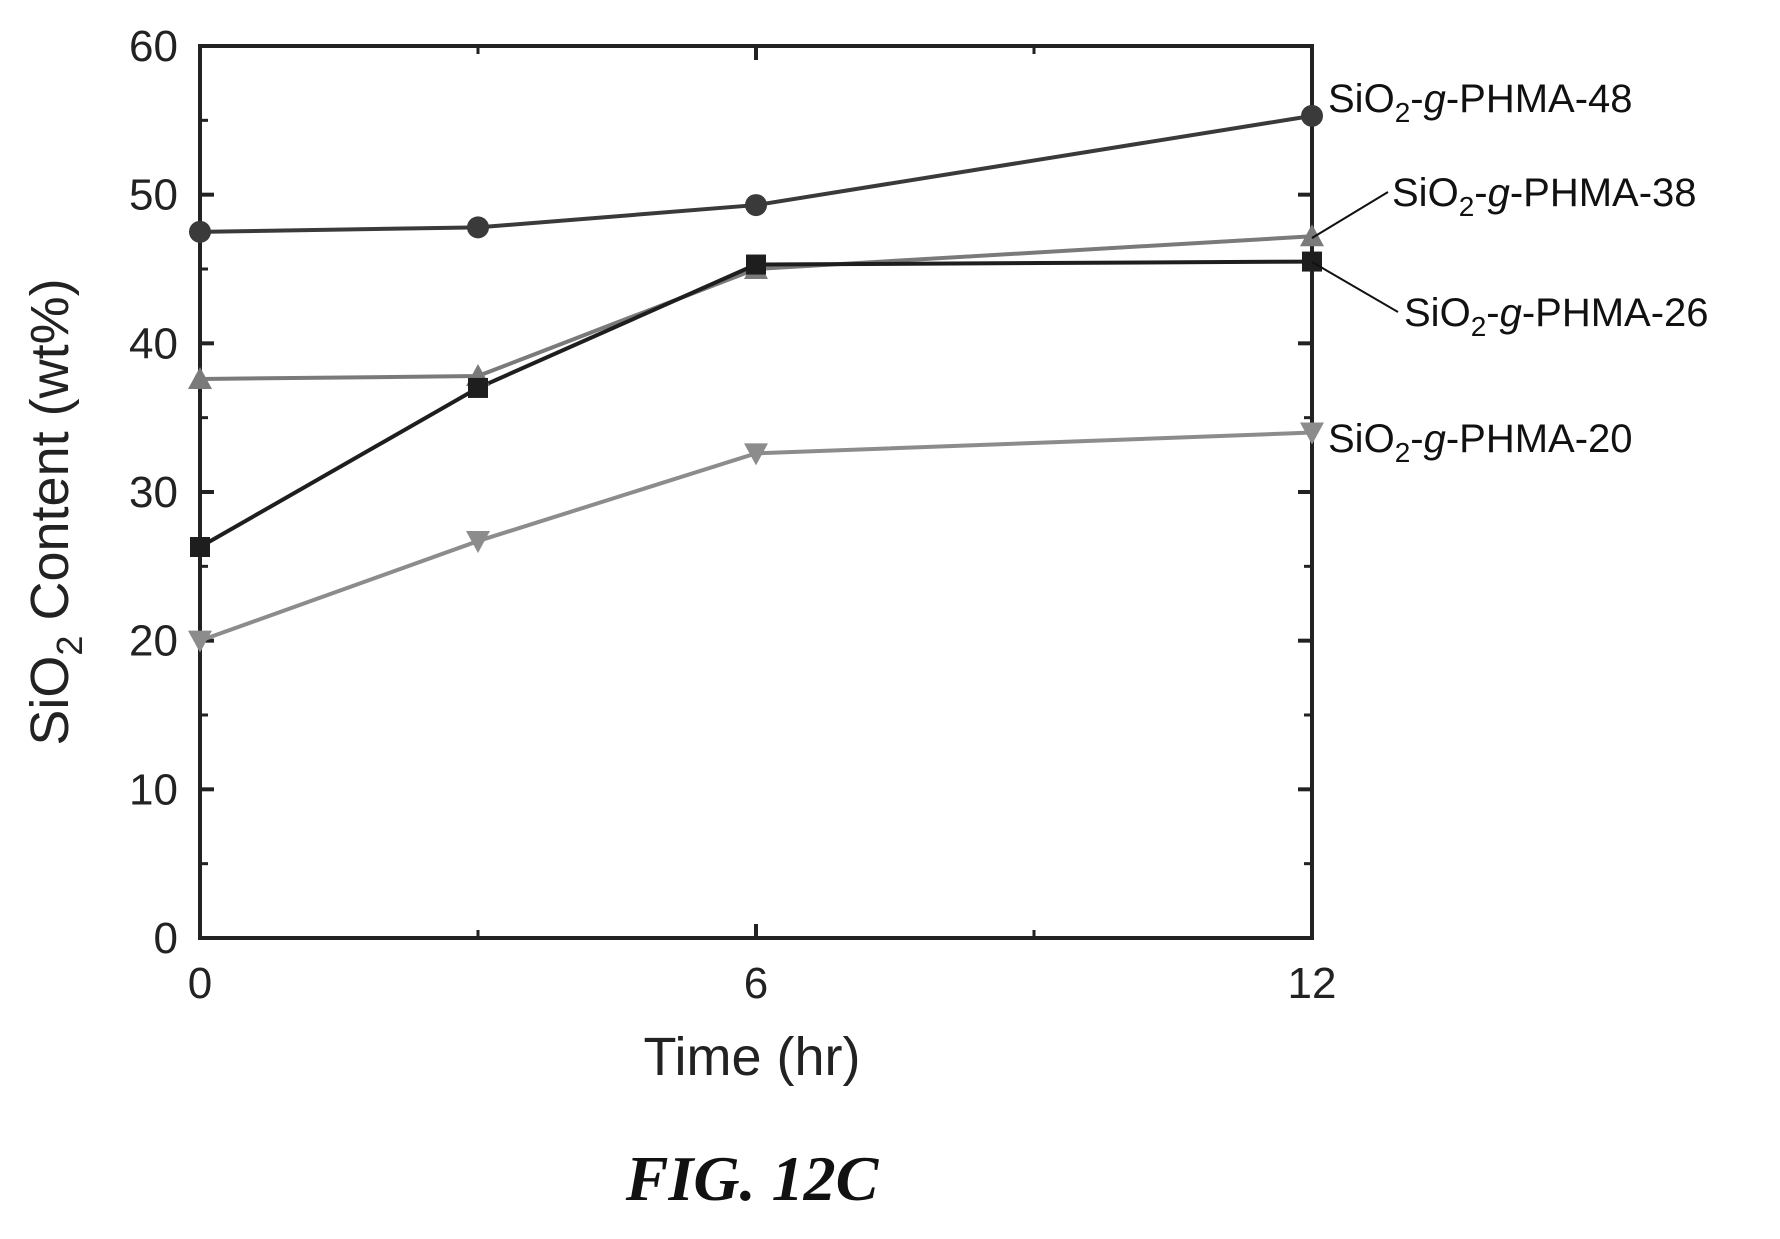  I want to click on figure-caption: FIG. 12C, so click(752, 1178).